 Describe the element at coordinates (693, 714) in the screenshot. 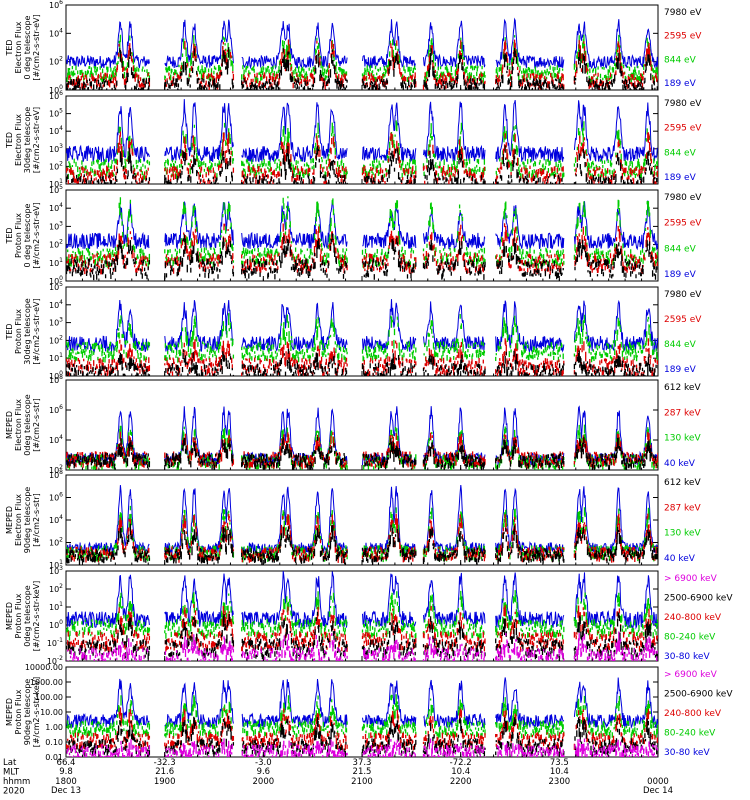

I see `legend-entry: 240-800 keV` at that location.